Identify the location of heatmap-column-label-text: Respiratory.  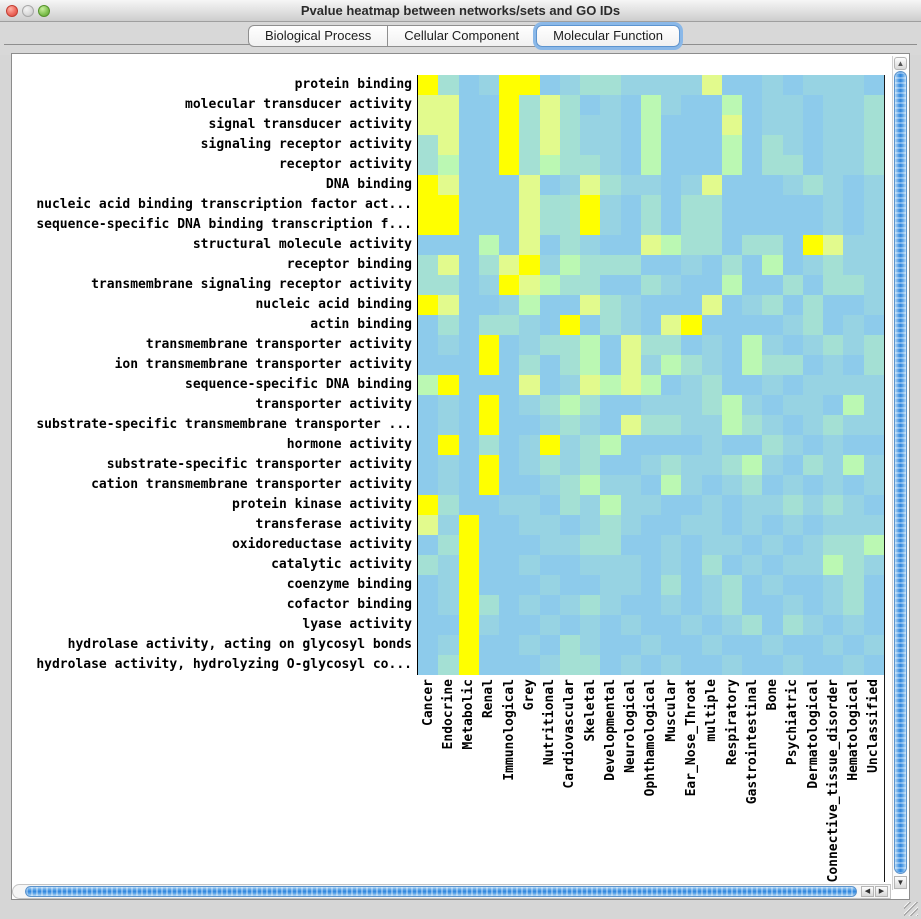
(732, 722).